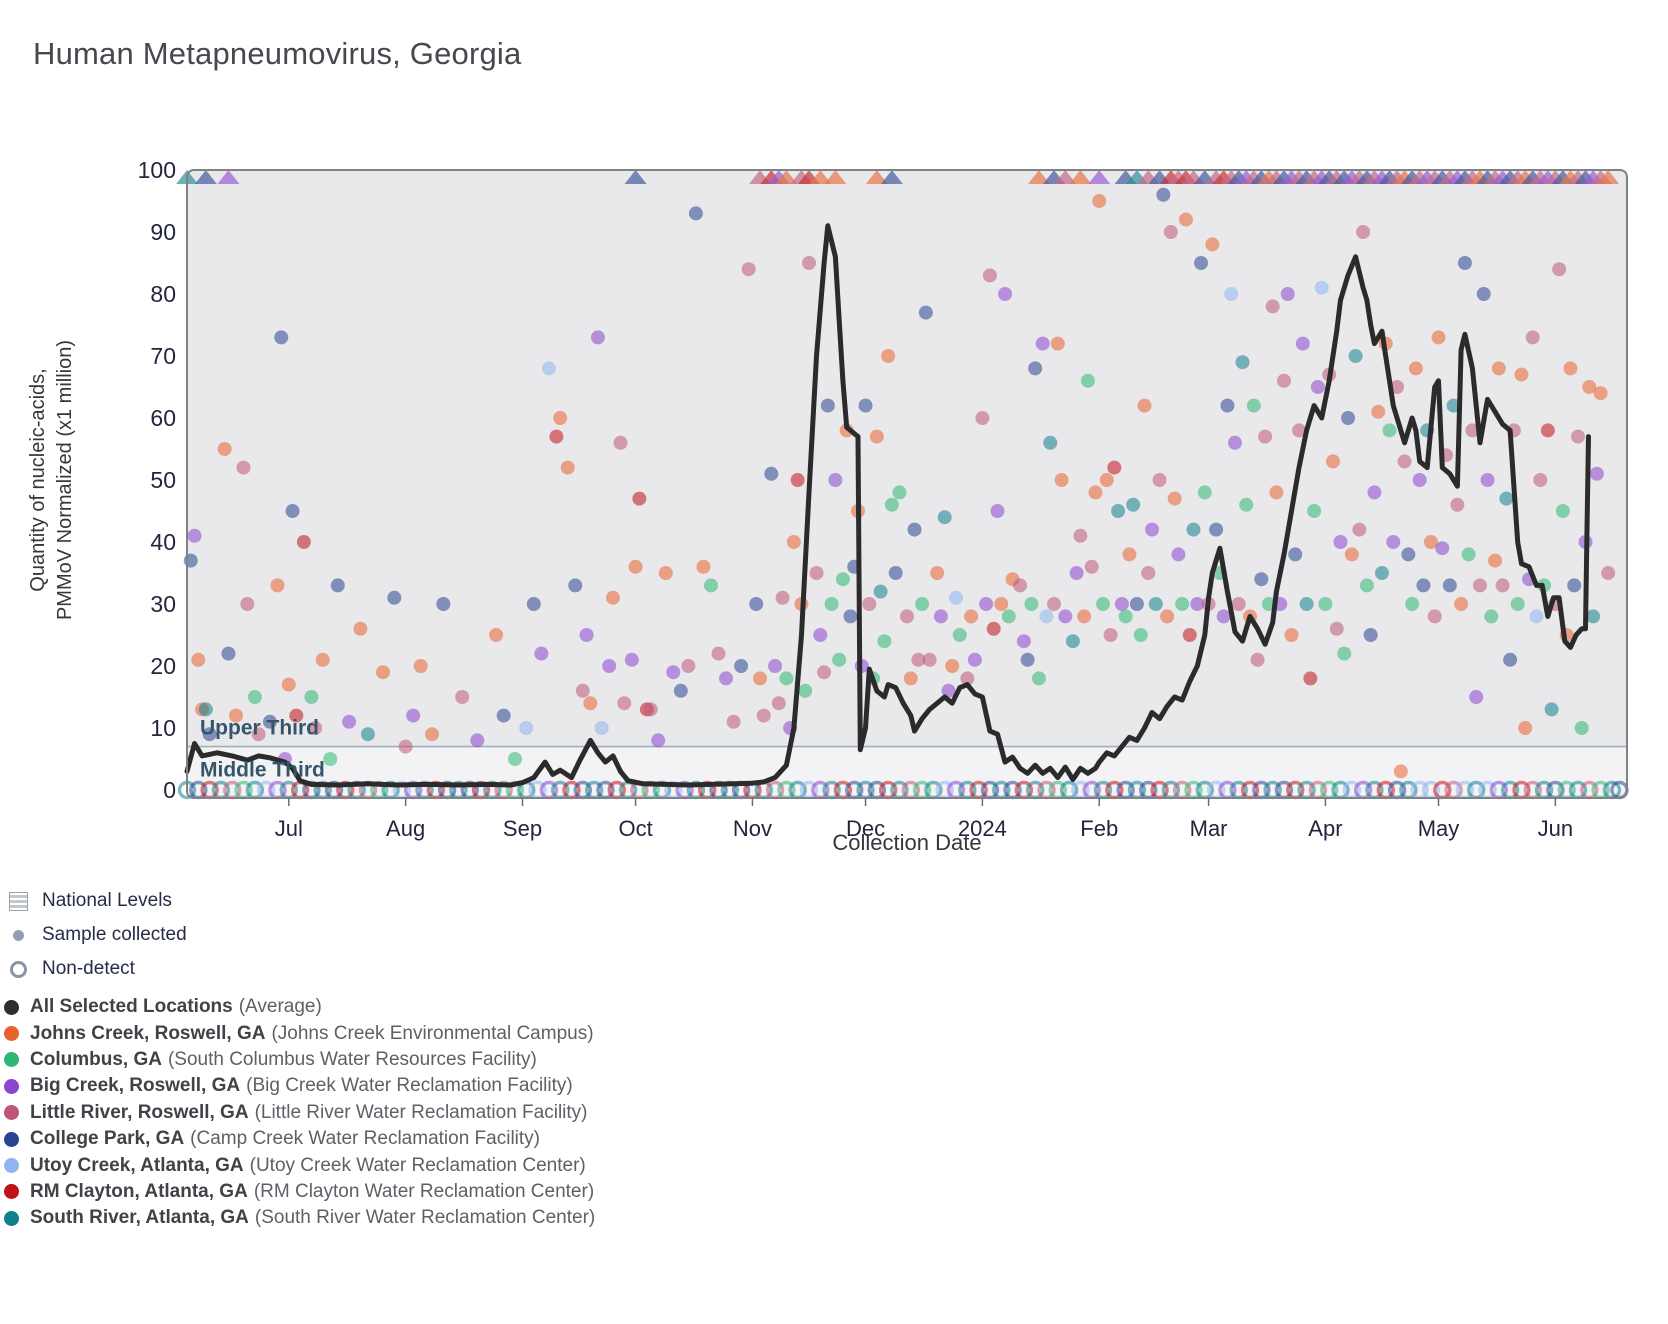 Image resolution: width=1668 pixels, height=1324 pixels. What do you see at coordinates (135, 1086) in the screenshot?
I see `location-name: Big Creek, Roswell, GA` at bounding box center [135, 1086].